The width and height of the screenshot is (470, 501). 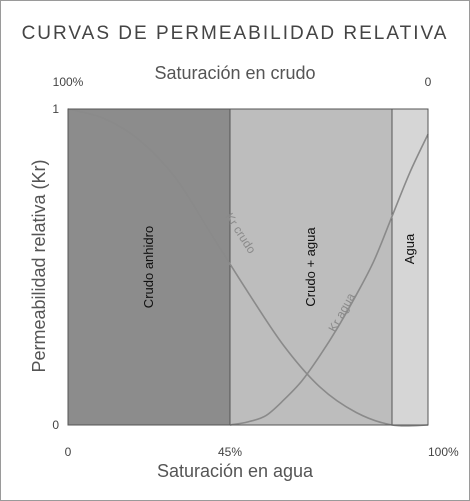 I want to click on bottom-axis-title: Saturación en agua, so click(x=235, y=471).